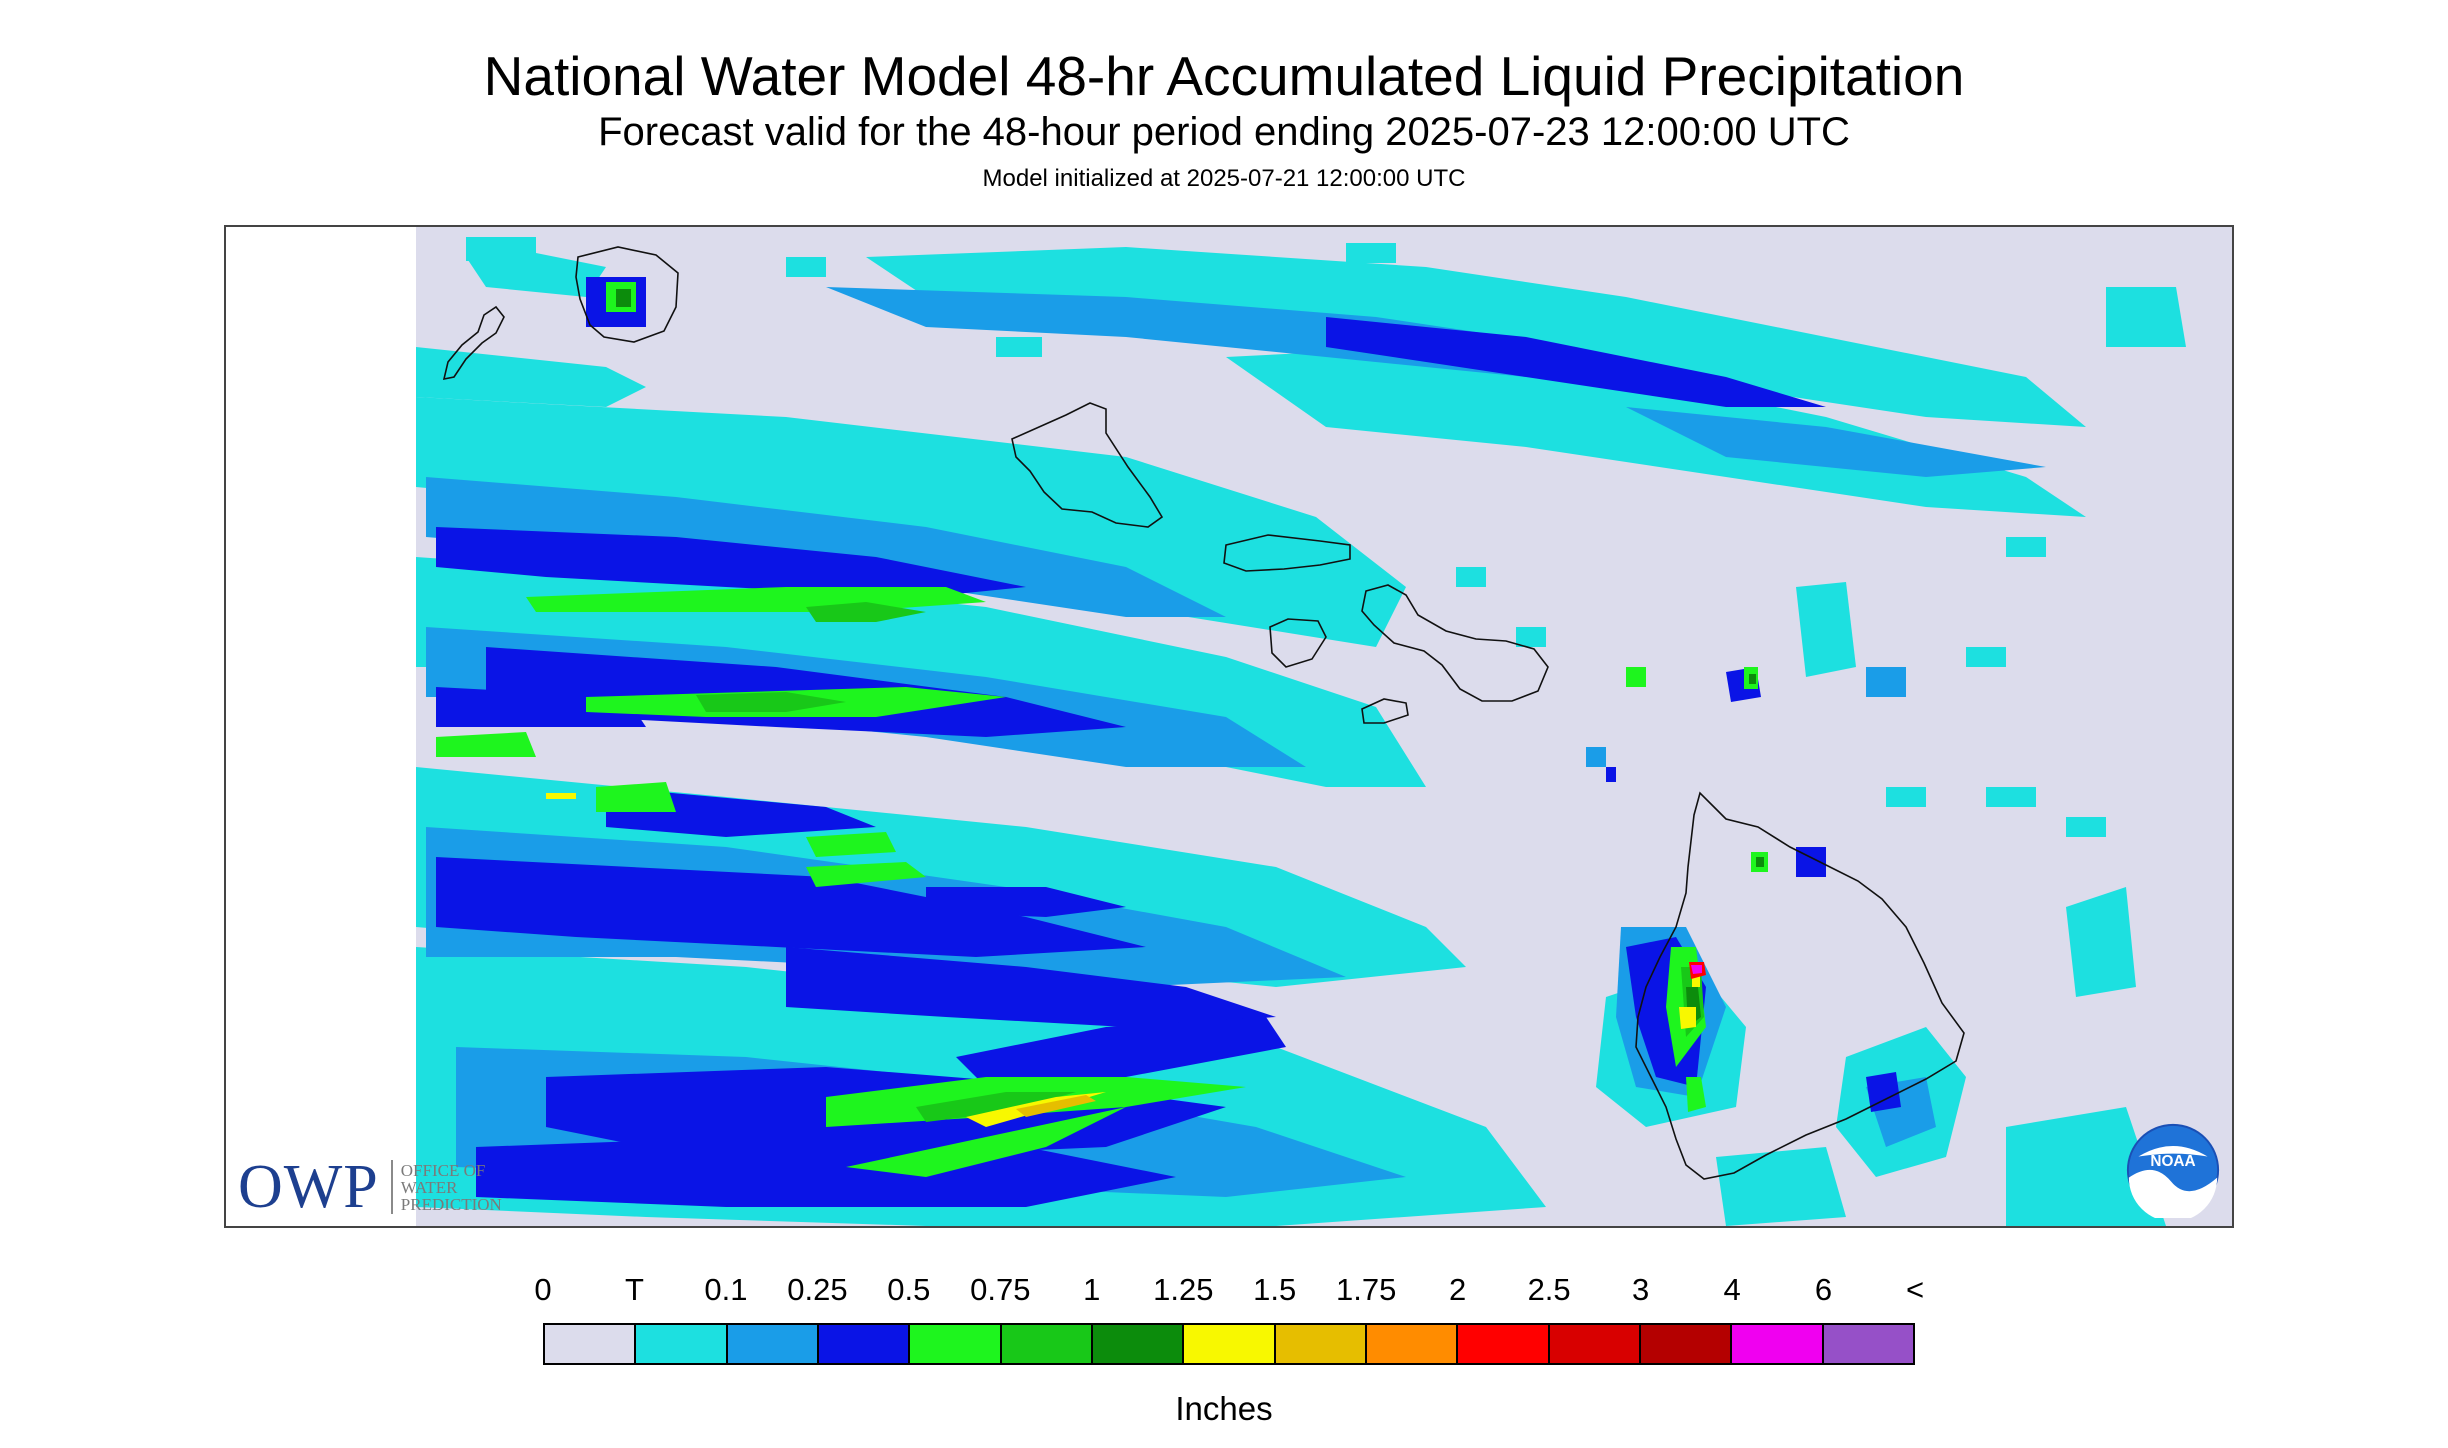  Describe the element at coordinates (1640, 1289) in the screenshot. I see `legend-label-12: 3` at that location.